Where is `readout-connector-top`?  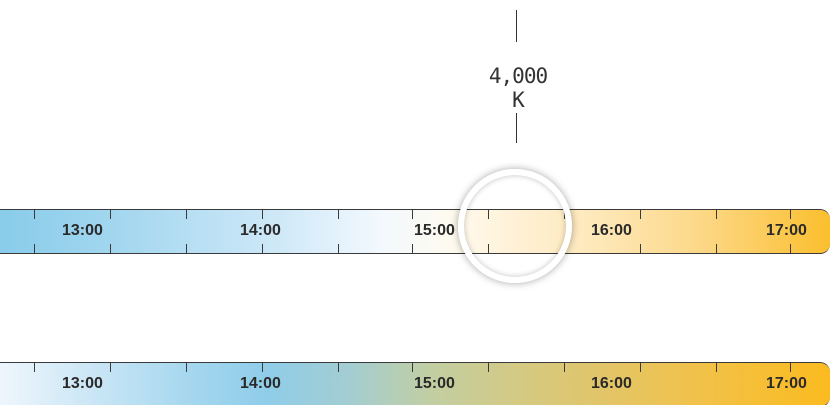 readout-connector-top is located at coordinates (516, 26).